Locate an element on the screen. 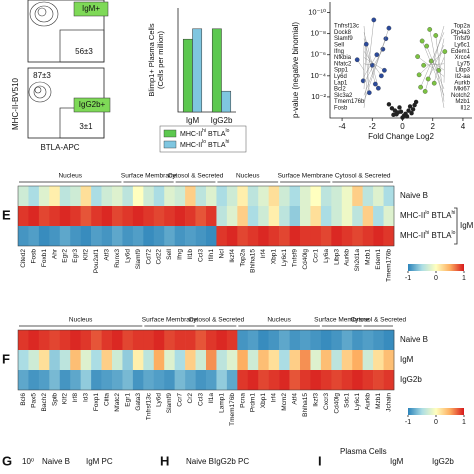 The width and height of the screenshot is (474, 474). x-tick-label: 0 is located at coordinates (402, 126).